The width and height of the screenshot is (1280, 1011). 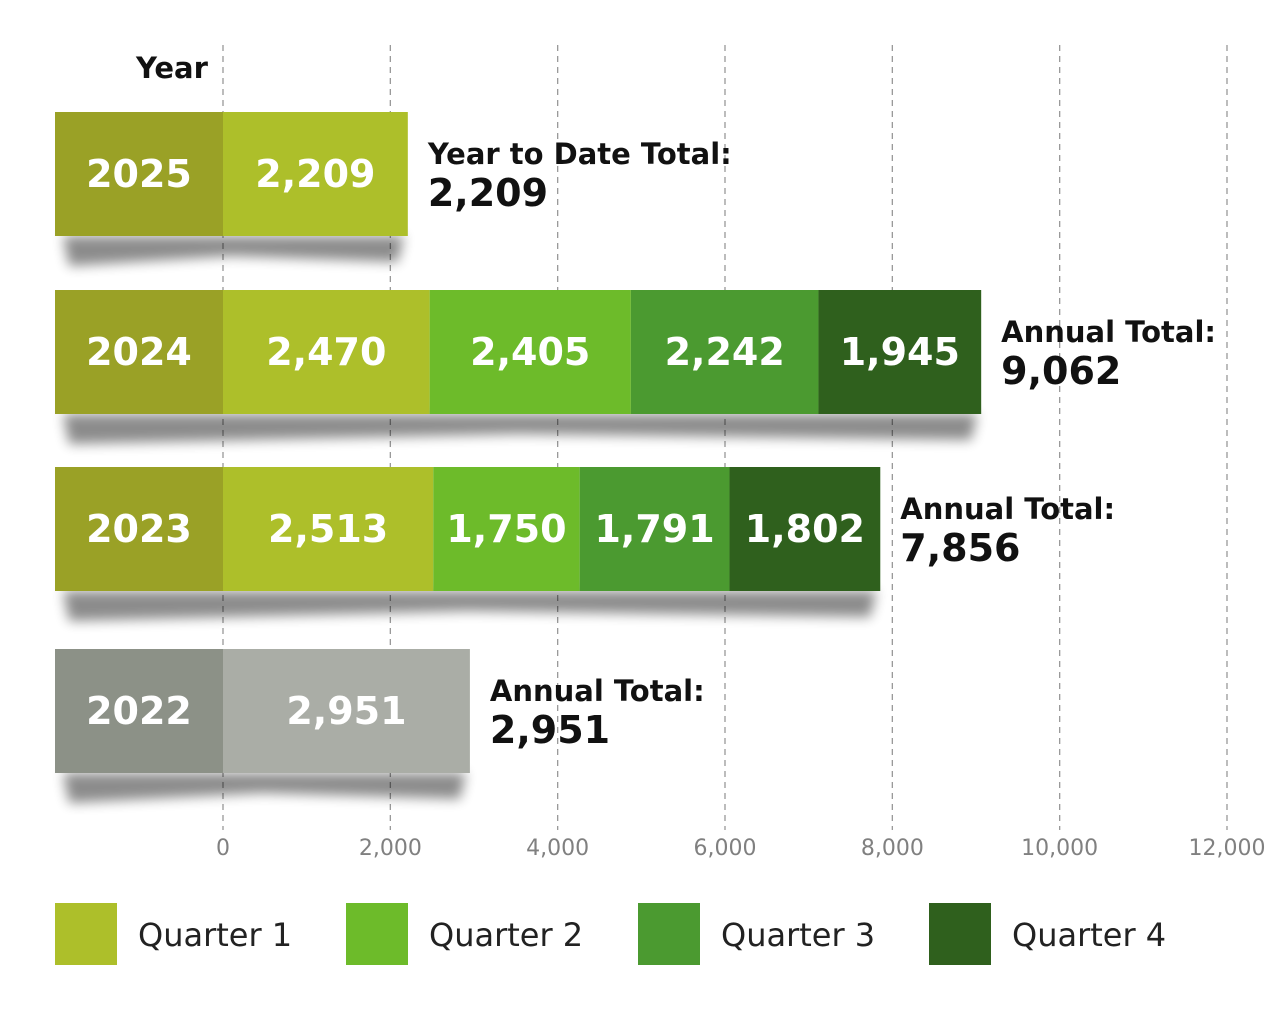 I want to click on bar-value-label: 2,405, so click(x=530, y=352).